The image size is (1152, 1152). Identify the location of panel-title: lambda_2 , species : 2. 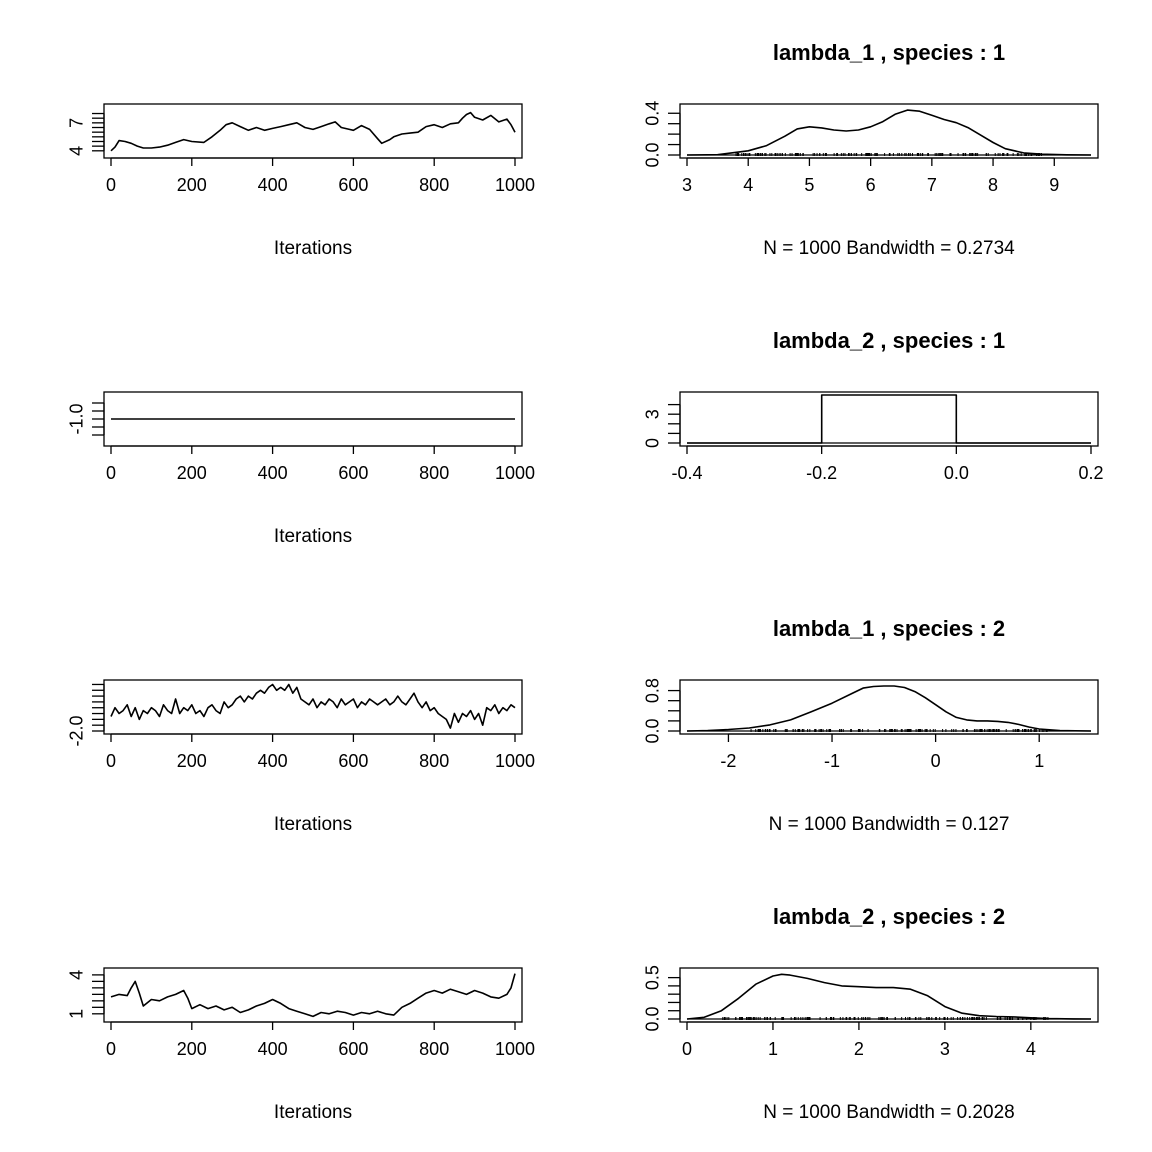
(889, 916).